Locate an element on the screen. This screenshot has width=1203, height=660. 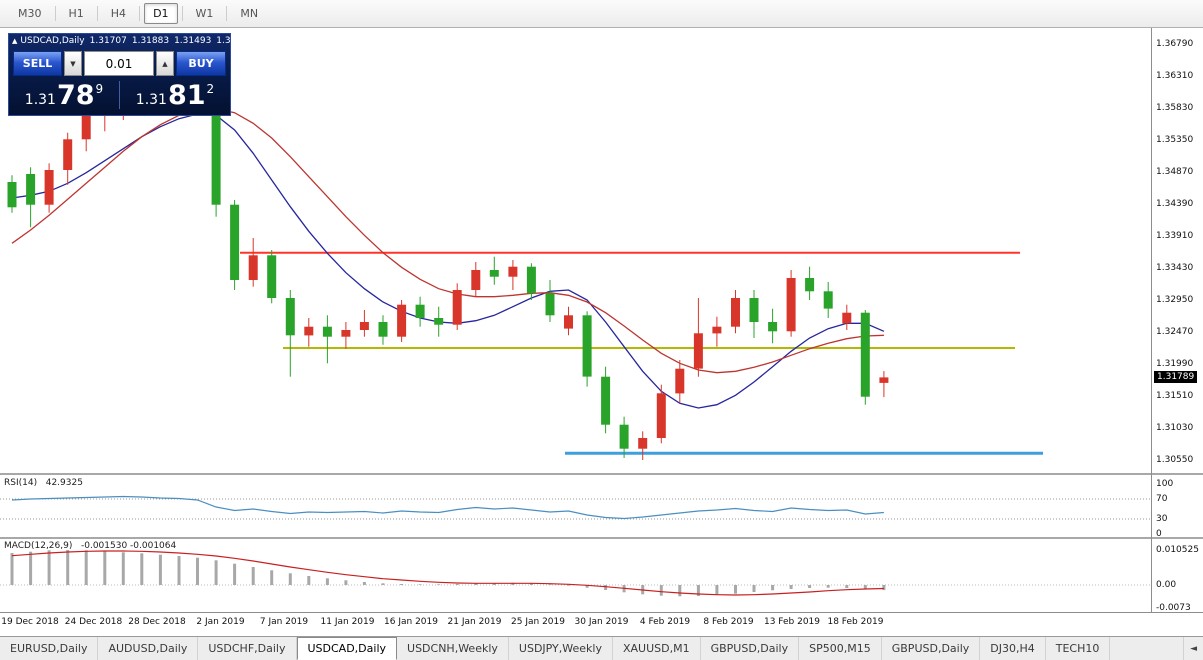
timeframe-button-mn: MN is located at coordinates (249, 13).